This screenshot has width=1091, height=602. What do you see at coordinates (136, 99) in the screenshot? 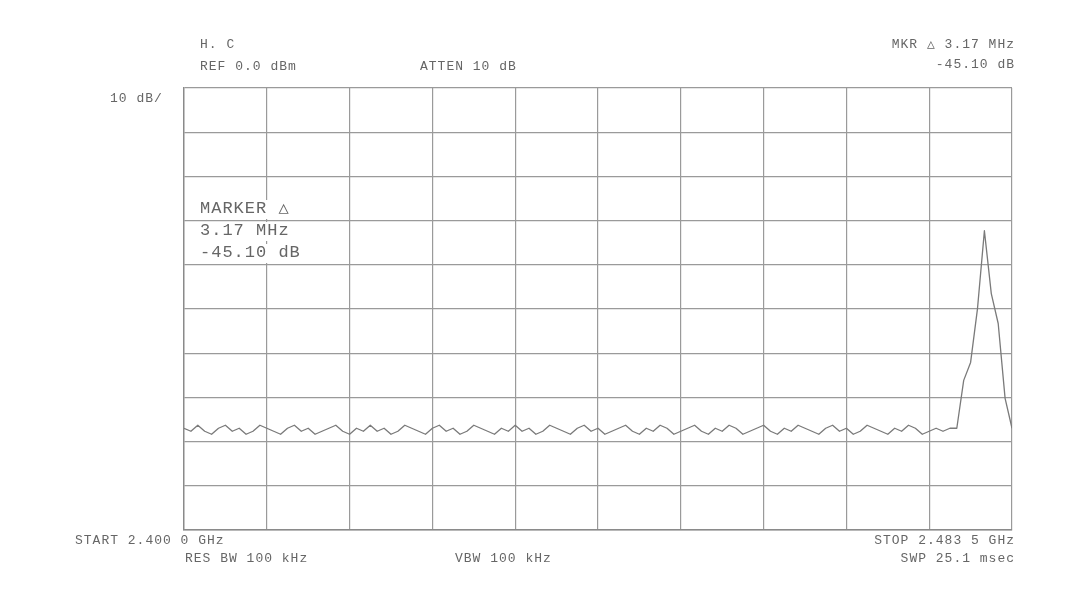
I see `text: 10 dB/` at bounding box center [136, 99].